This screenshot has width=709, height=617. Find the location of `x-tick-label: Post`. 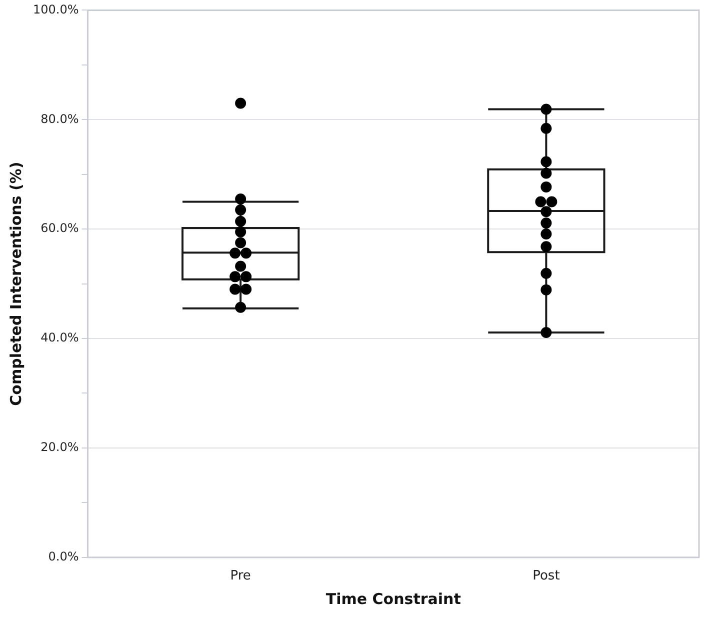

x-tick-label: Post is located at coordinates (546, 576).